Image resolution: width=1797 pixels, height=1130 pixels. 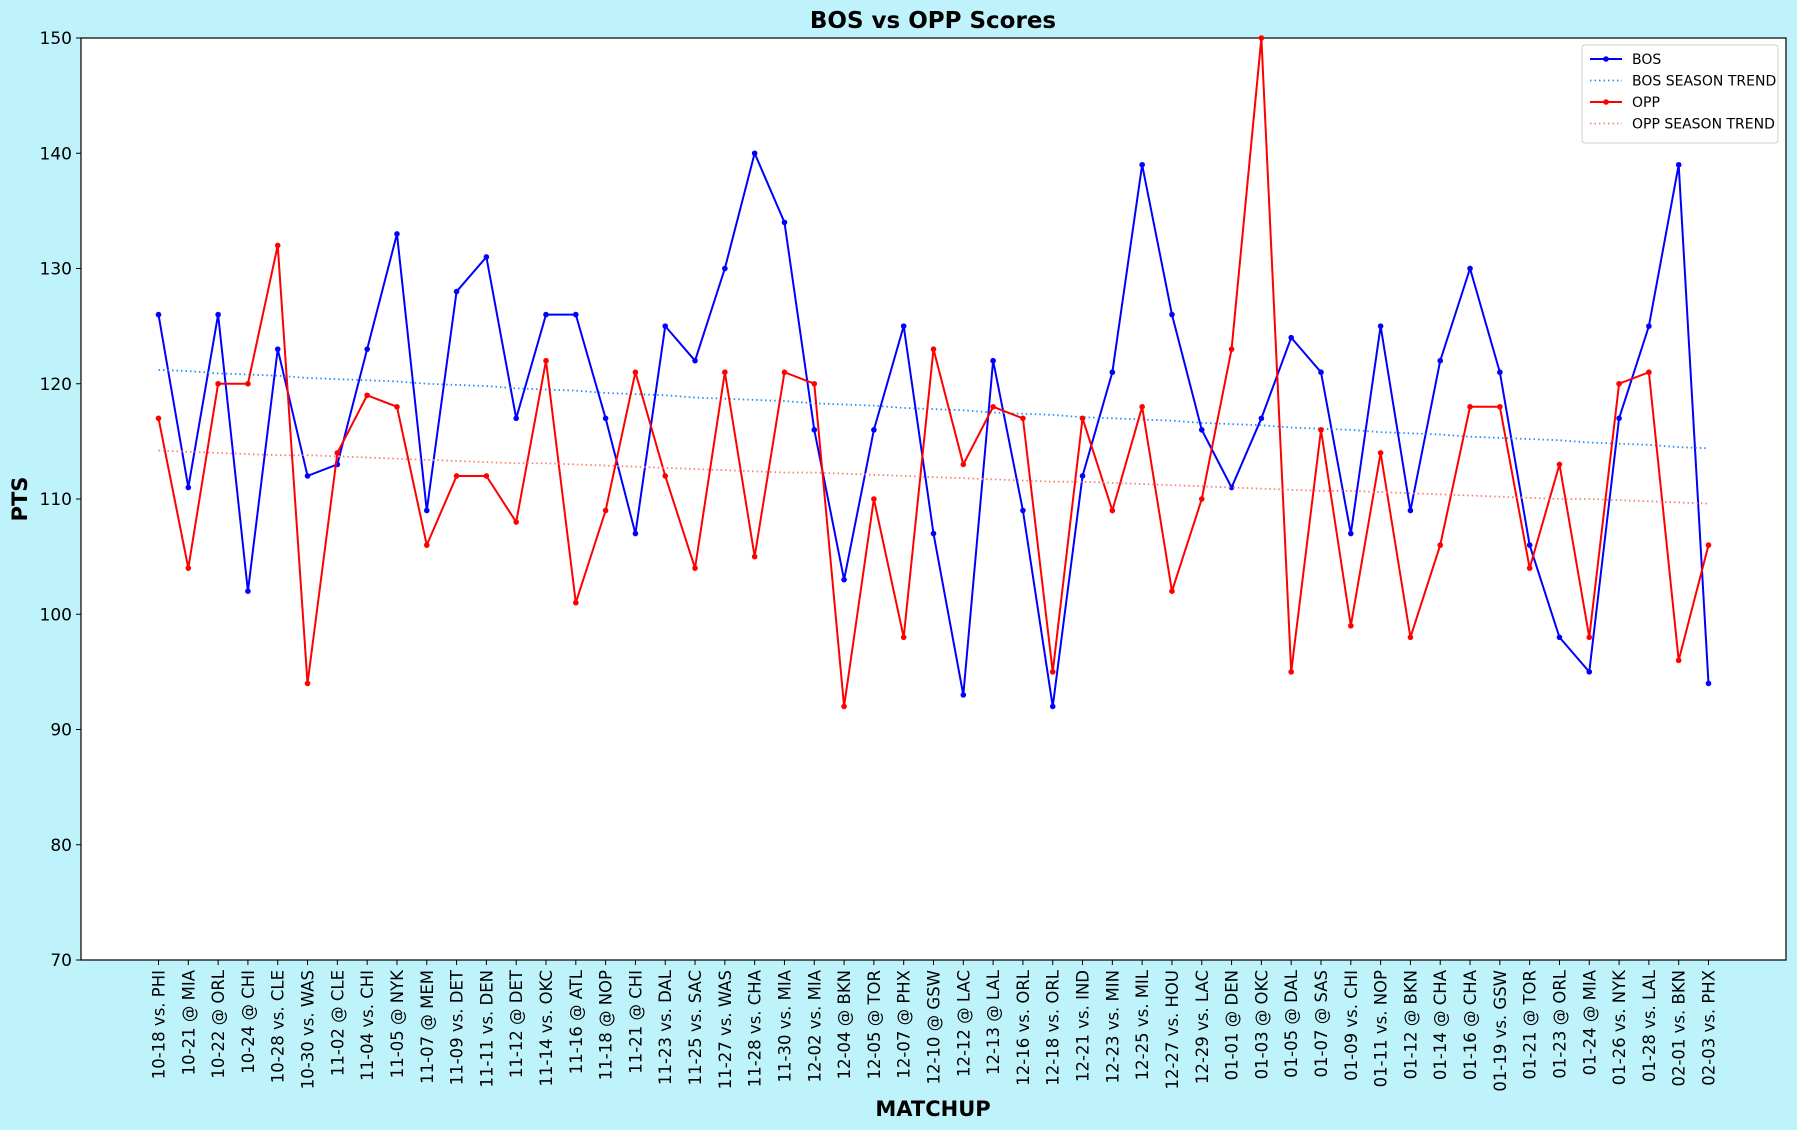 I want to click on x-tick-label: 01-21 @ TOR, so click(x=1530, y=1024).